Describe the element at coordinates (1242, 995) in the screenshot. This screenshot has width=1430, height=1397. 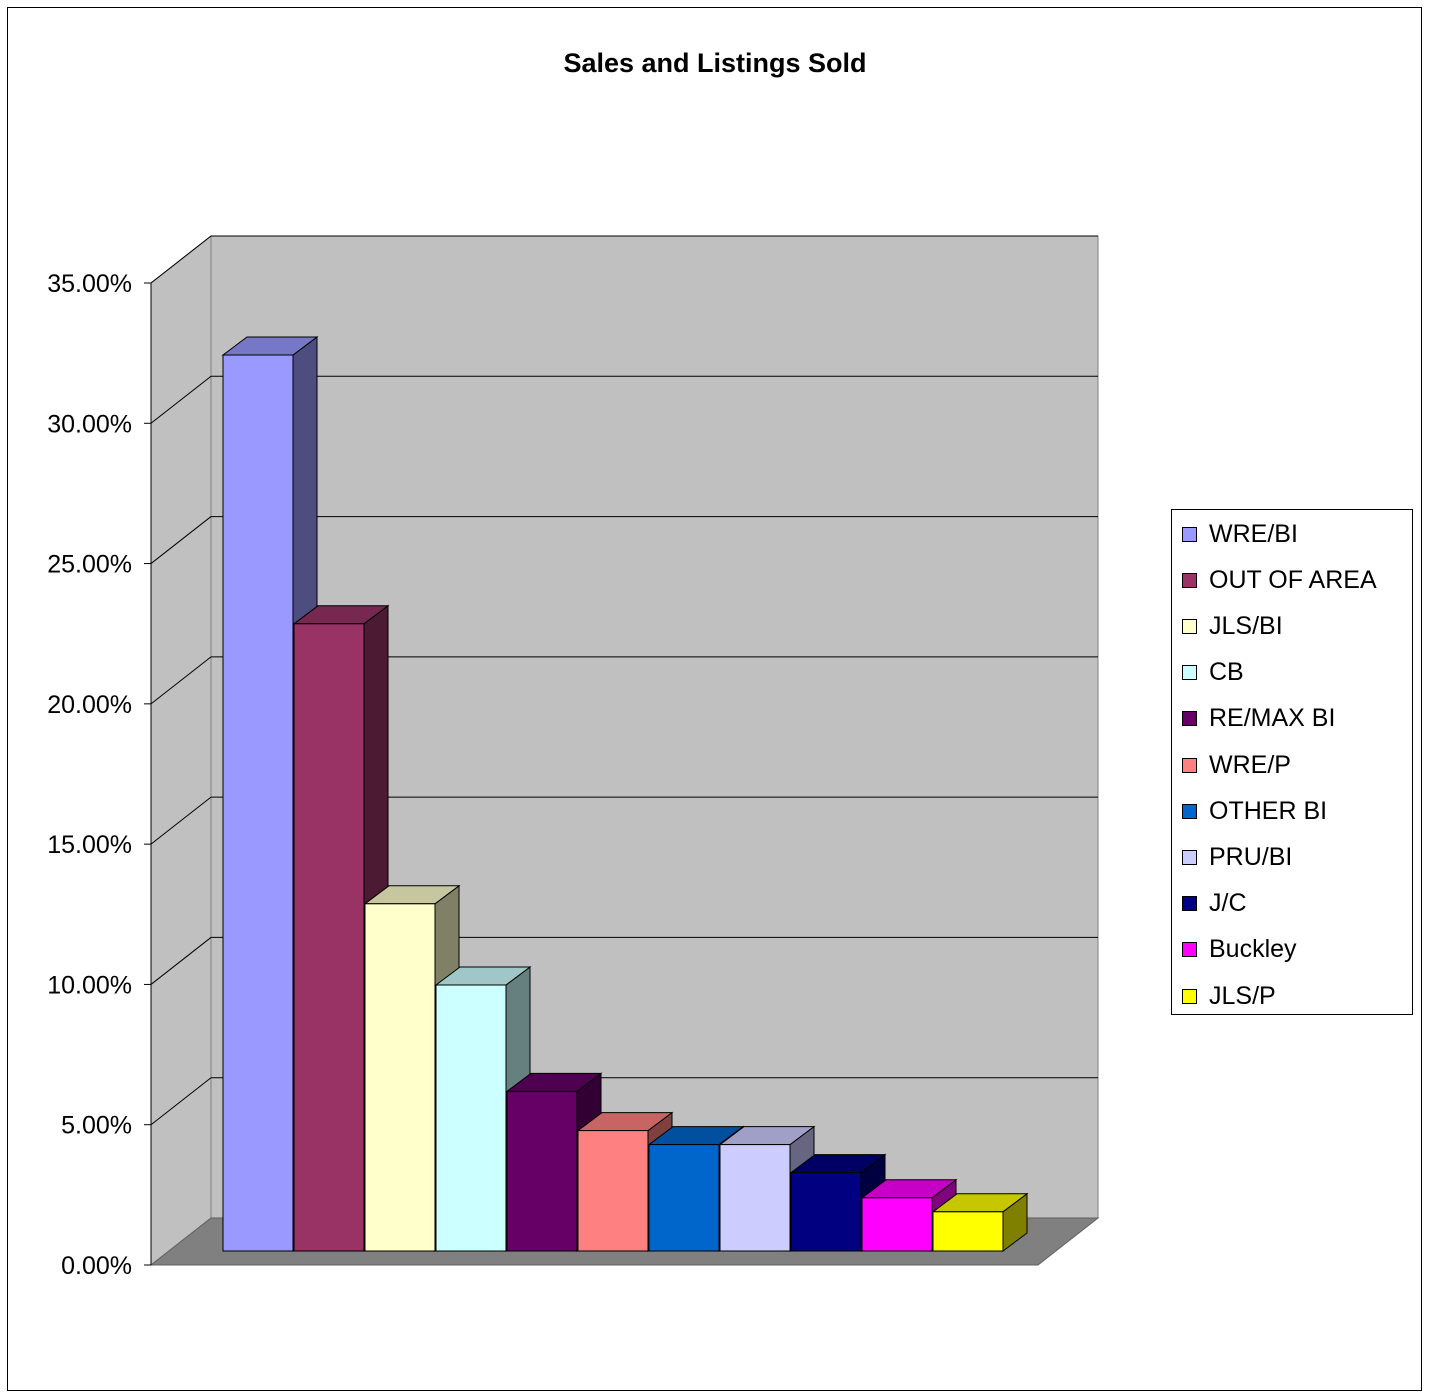
I see `legend-label: JLS/P` at that location.